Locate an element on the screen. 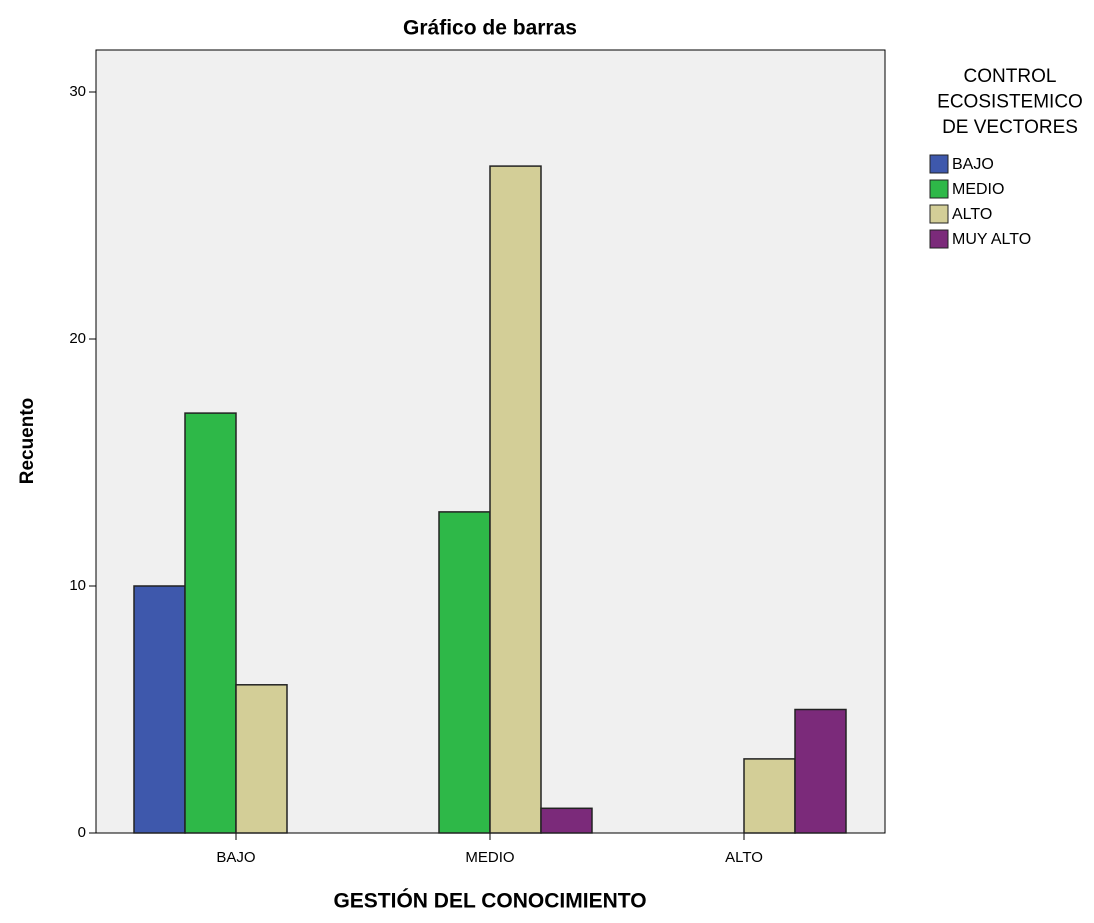 This screenshot has width=1094, height=923. x-tick-label: BAJO is located at coordinates (235, 857).